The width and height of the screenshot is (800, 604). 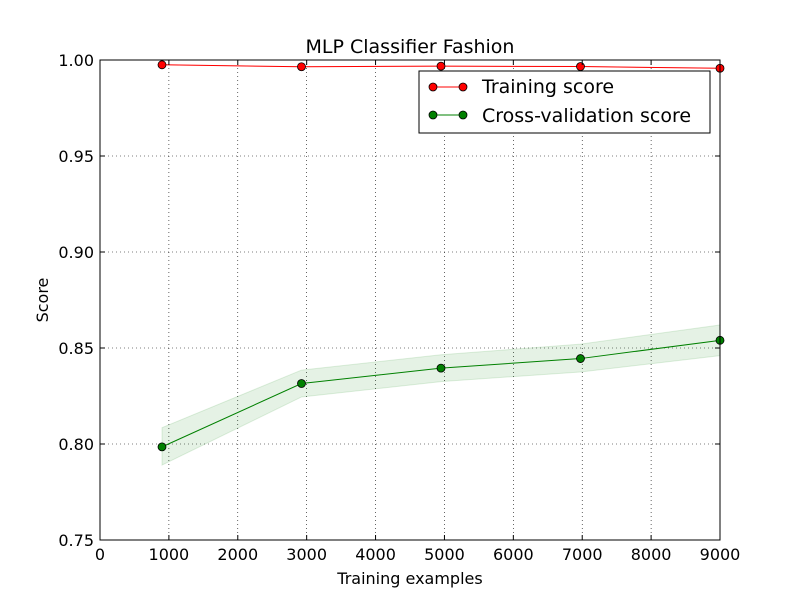 What do you see at coordinates (76, 540) in the screenshot?
I see `y-tick-label: 0.75` at bounding box center [76, 540].